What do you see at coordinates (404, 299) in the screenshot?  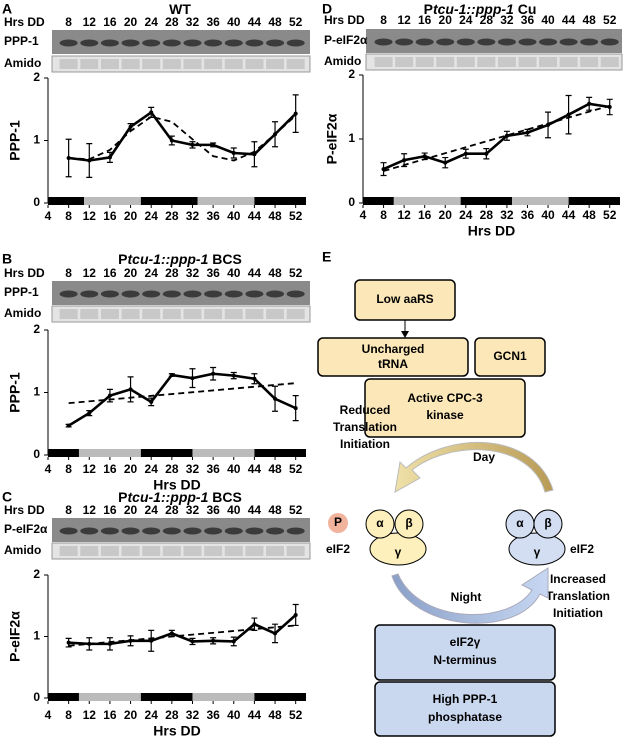 I see `node-label: Low aaRS` at bounding box center [404, 299].